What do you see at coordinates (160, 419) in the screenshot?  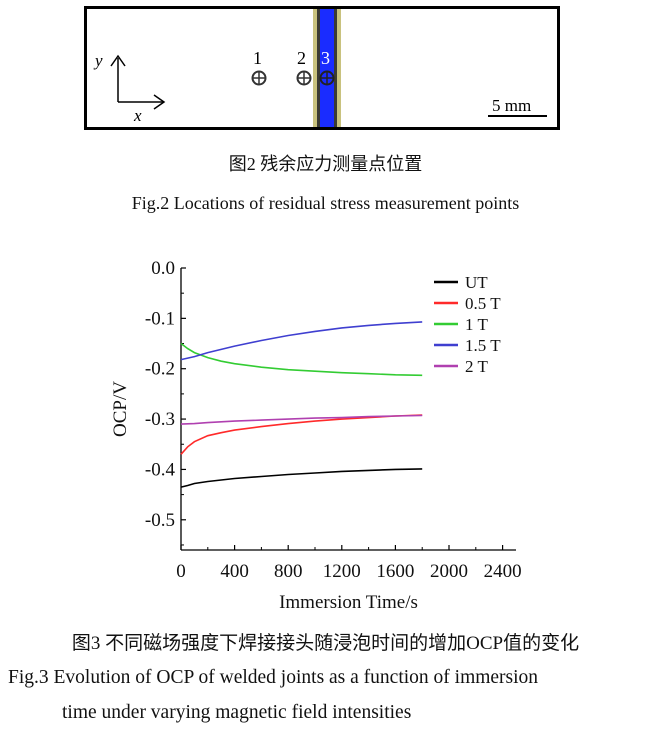 I see `y-tick-label: -0.3` at bounding box center [160, 419].